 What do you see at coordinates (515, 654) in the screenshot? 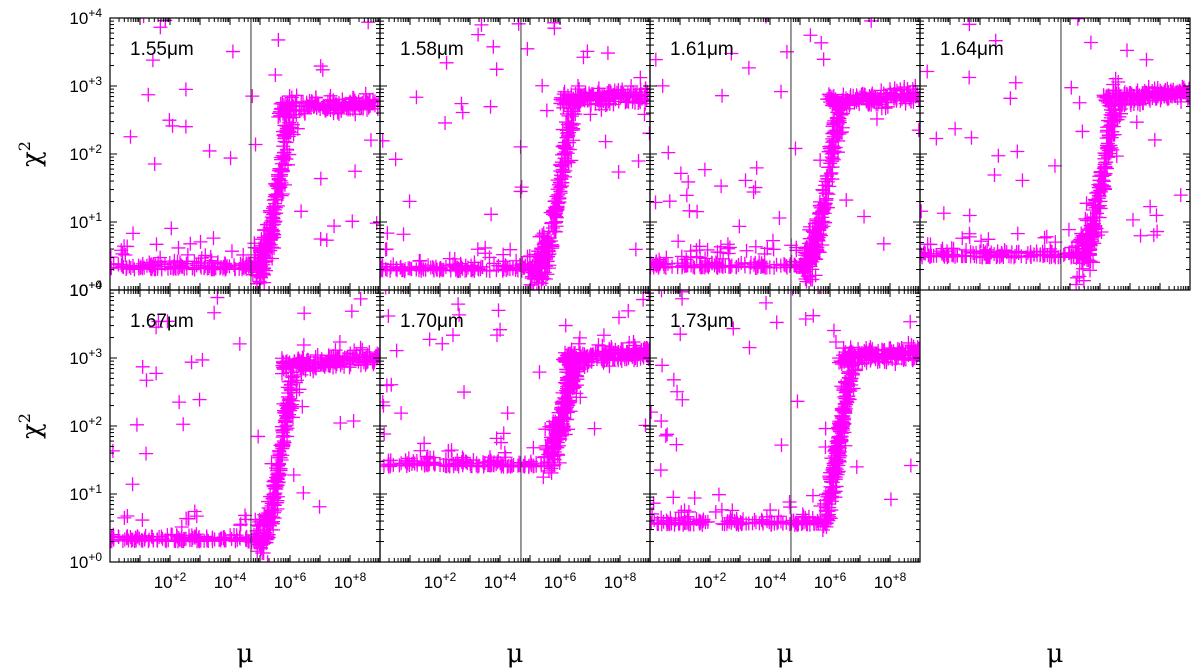
I see `x-axis-title: μ` at bounding box center [515, 654].